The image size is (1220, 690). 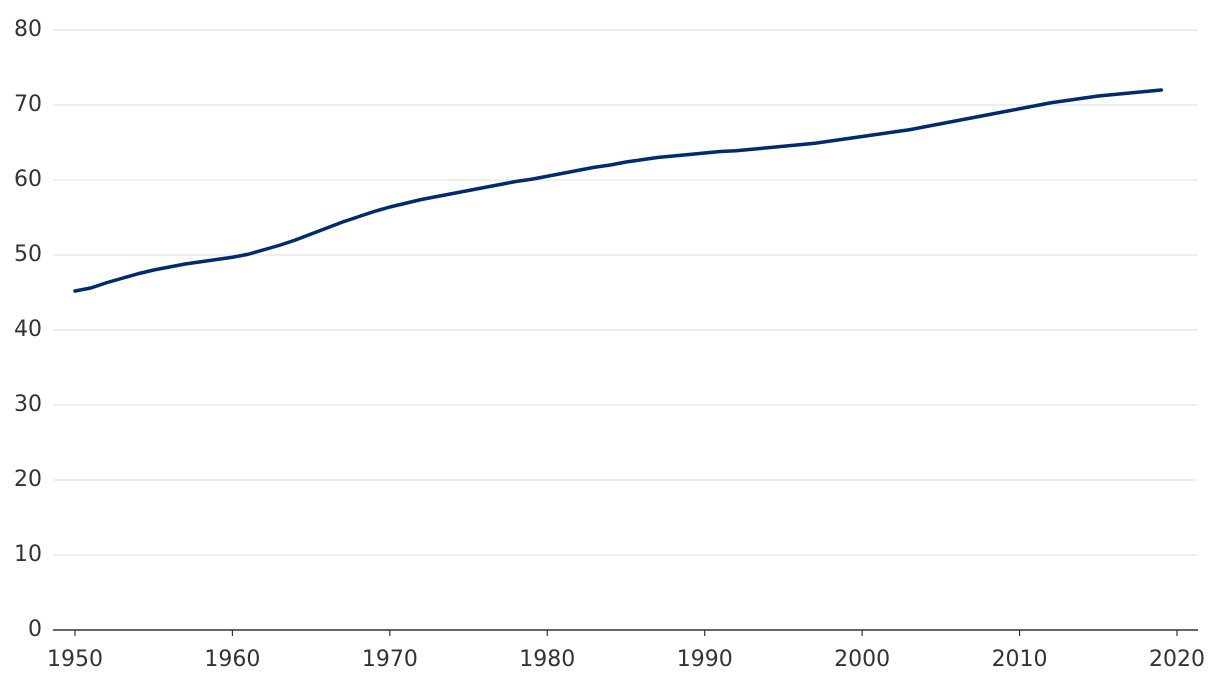 I want to click on y-tick-label: 40, so click(x=28, y=329).